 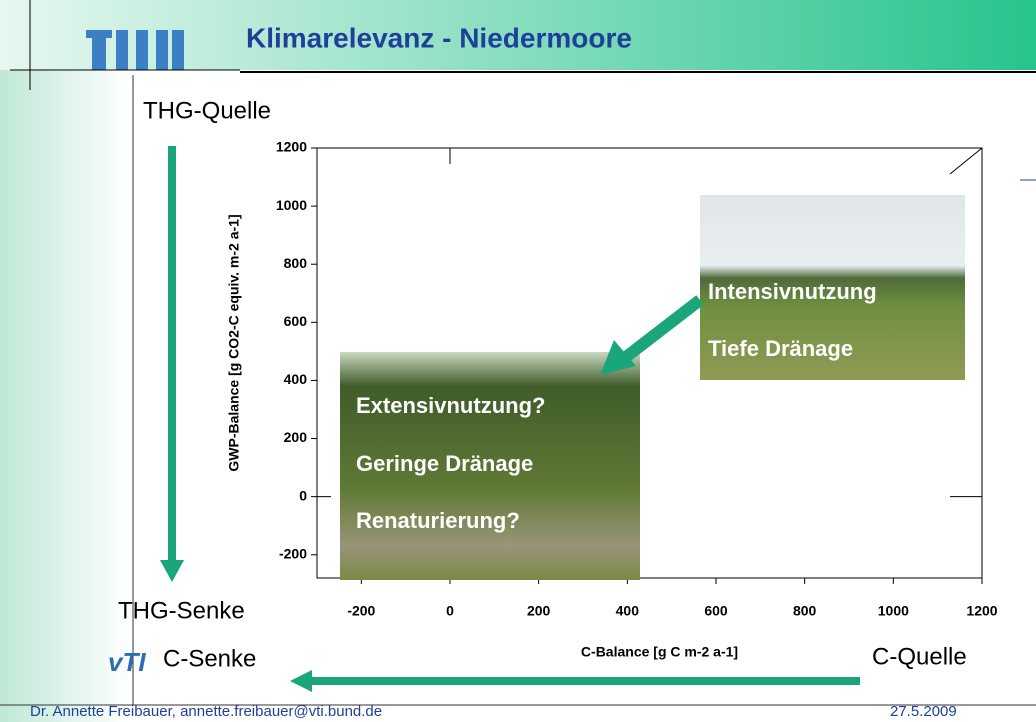 I want to click on y-tick-label: 600, so click(x=296, y=321).